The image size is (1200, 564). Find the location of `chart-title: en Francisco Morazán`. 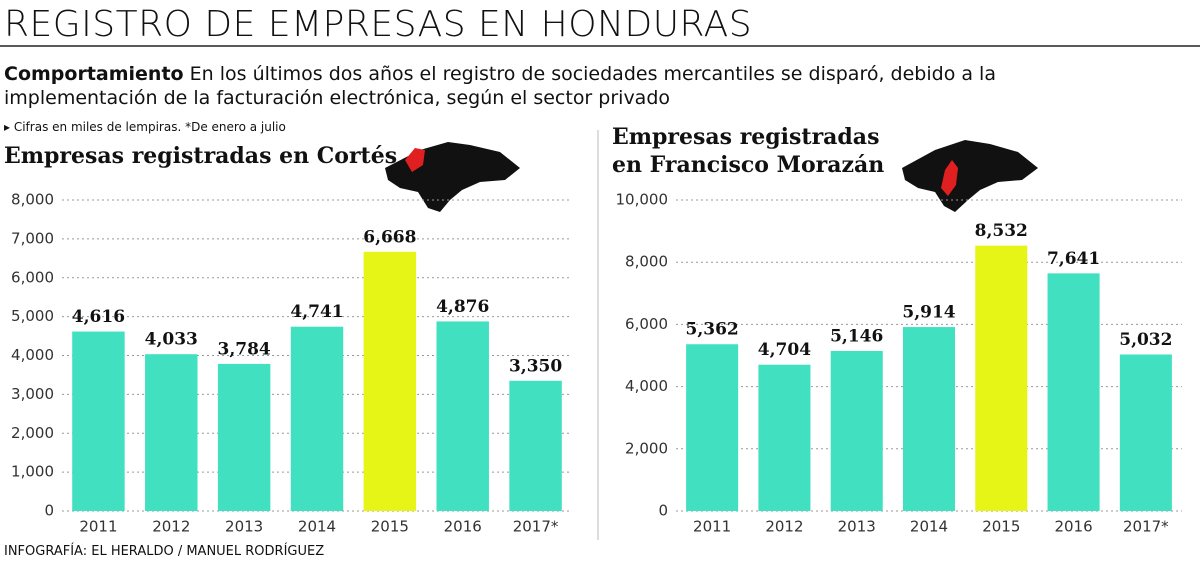

chart-title: en Francisco Morazán is located at coordinates (748, 165).